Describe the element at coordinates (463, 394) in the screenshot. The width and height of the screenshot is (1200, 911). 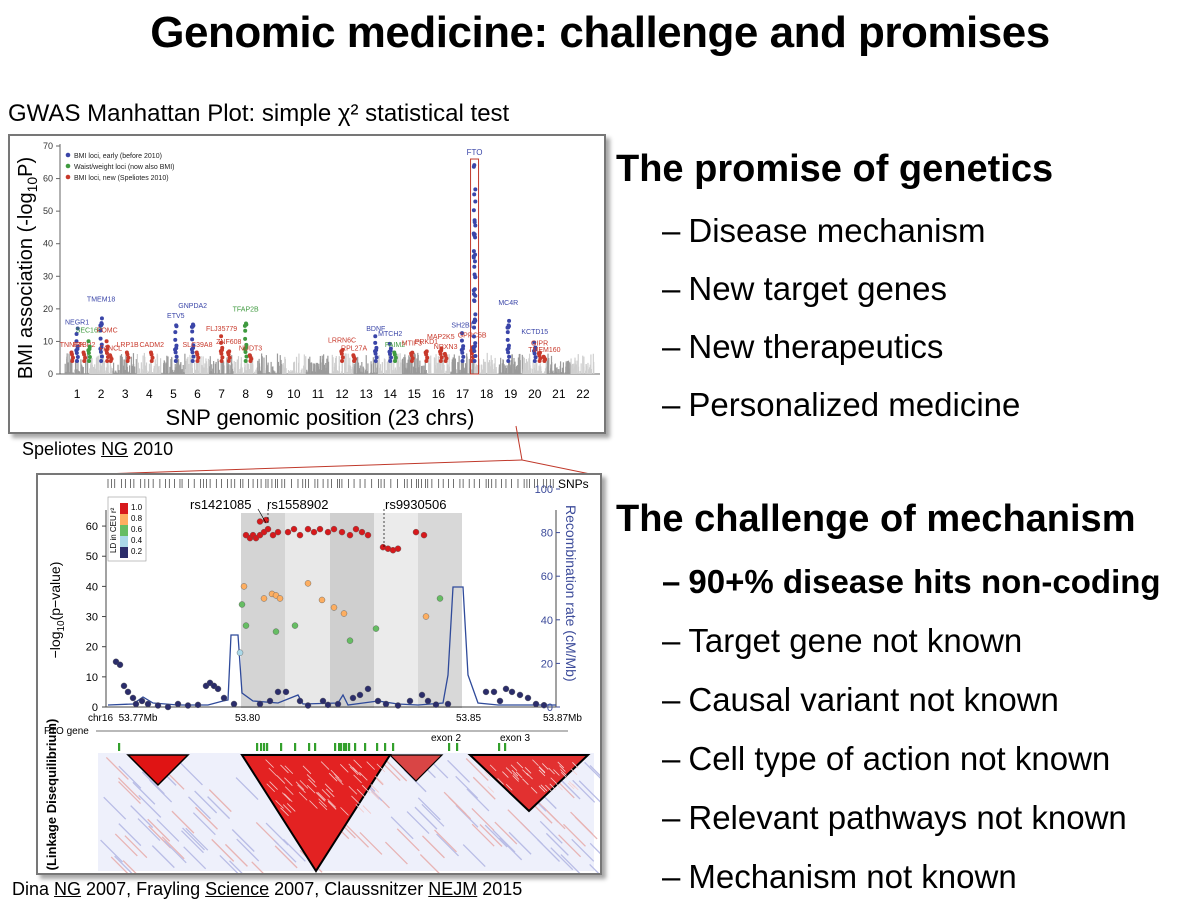
I see `chromosome-label: 17` at that location.